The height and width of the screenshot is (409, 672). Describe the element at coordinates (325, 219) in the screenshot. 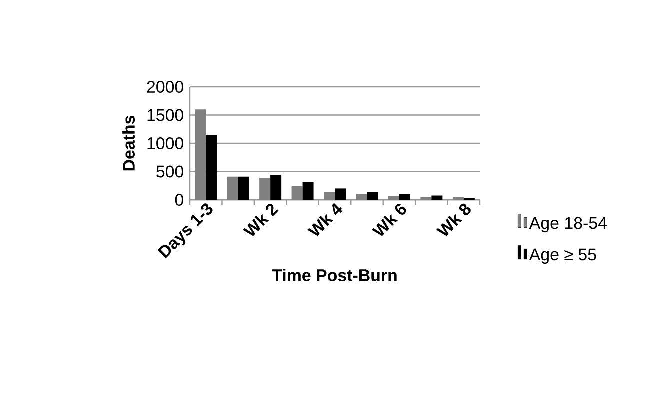

I see `x-tick-label: Wk 4` at that location.